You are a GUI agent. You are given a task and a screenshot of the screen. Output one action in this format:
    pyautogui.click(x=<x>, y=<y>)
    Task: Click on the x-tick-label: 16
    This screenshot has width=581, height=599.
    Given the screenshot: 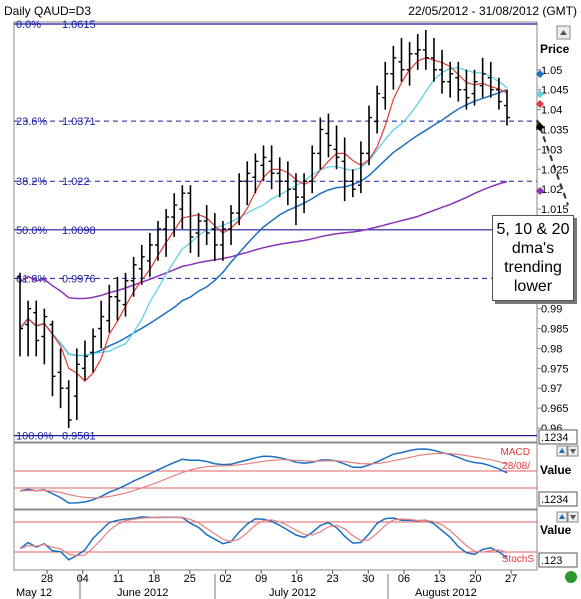 What is the action you would take?
    pyautogui.click(x=297, y=579)
    